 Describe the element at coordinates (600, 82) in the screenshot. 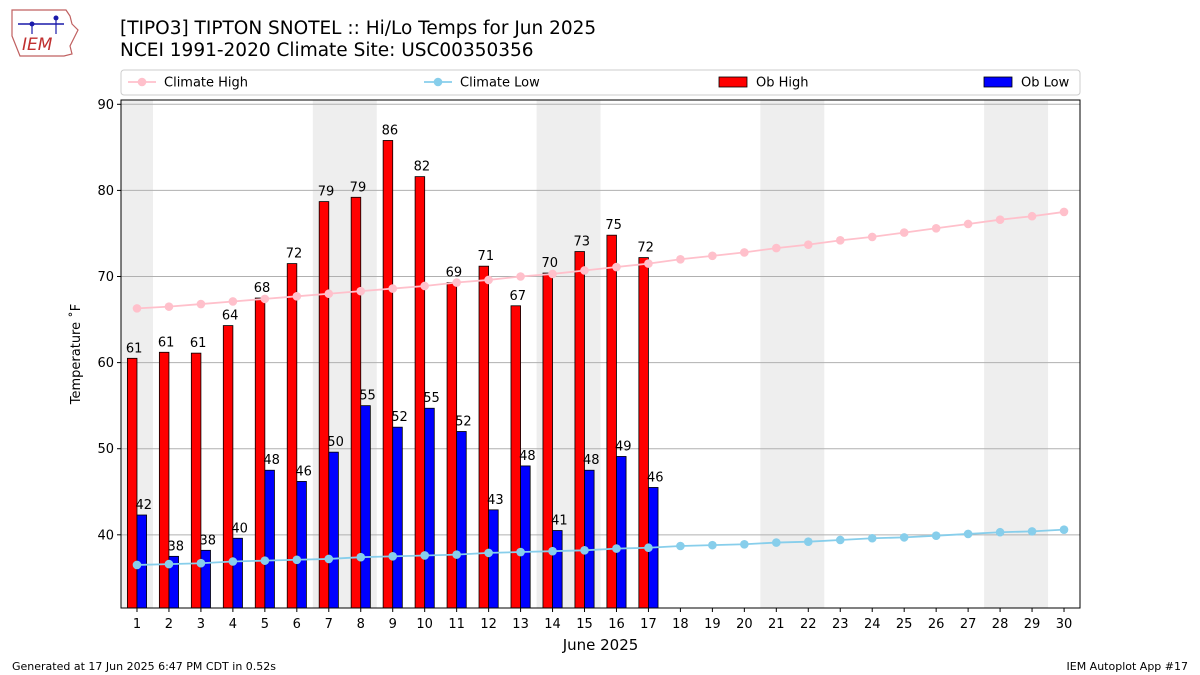

I see `legend: Climate High Climate Low Ob High Ob Low` at that location.